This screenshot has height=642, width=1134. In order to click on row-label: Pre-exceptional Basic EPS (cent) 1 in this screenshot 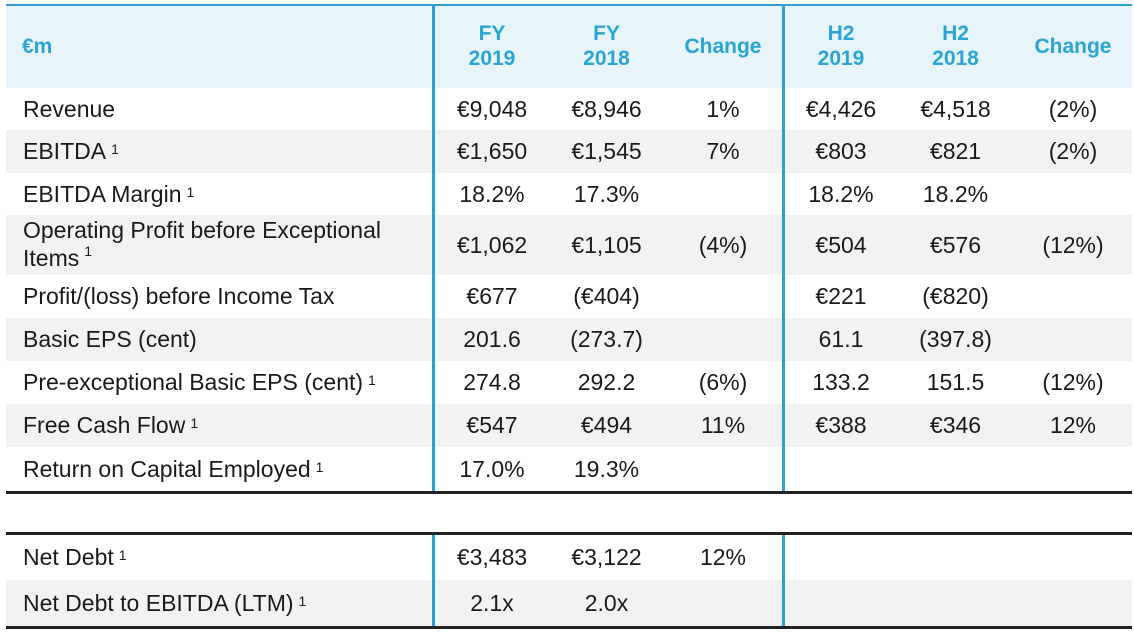, I will do `click(199, 382)`.